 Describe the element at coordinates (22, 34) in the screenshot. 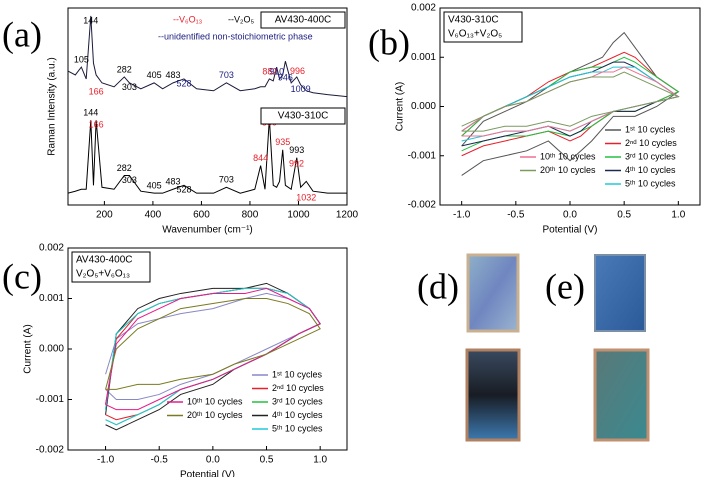

I see `panel-label: (a)` at that location.